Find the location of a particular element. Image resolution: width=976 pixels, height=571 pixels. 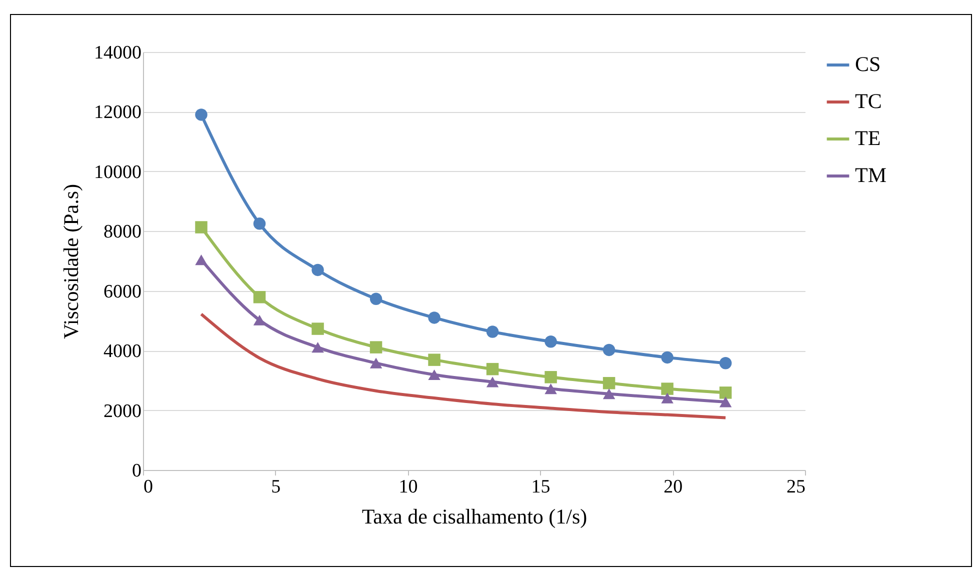

y-tick-label: 8000 is located at coordinates (123, 232).